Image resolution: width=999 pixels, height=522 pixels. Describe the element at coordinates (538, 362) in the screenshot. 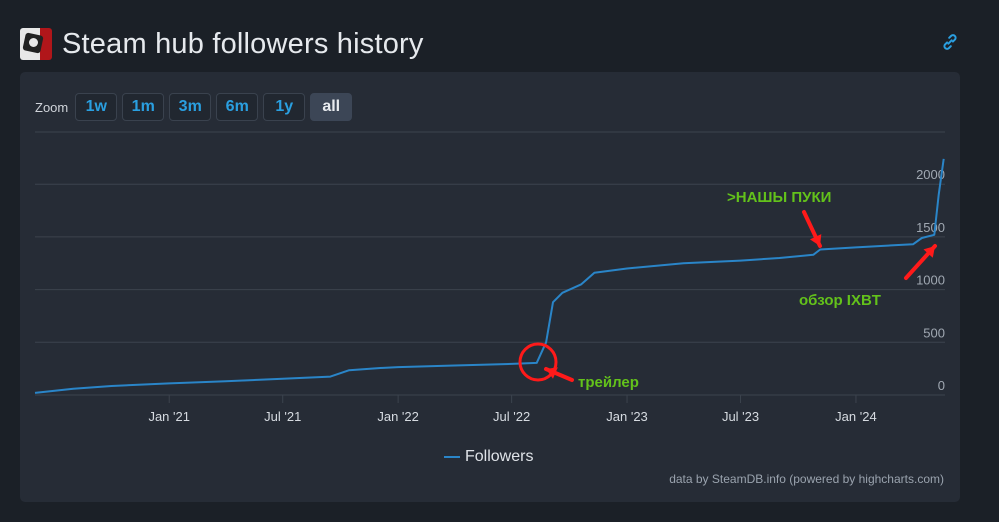

I see `trailer-highlight-circle` at that location.